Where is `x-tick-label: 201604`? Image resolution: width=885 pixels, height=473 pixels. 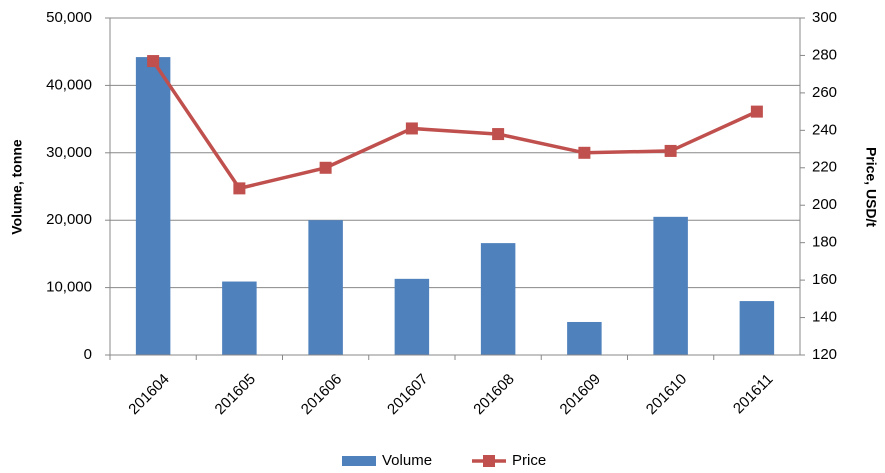
x-tick-label: 201604 is located at coordinates (148, 394).